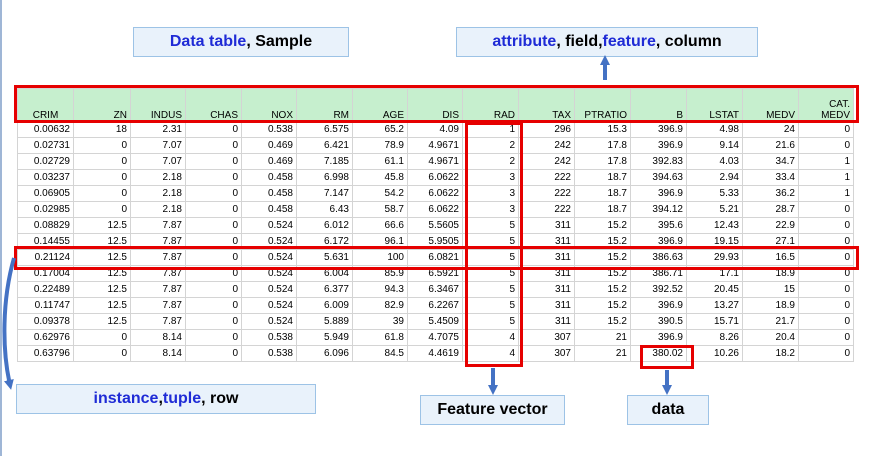 This screenshot has height=456, width=874. I want to click on attribute-label: attribute, field, feature, column, so click(607, 42).